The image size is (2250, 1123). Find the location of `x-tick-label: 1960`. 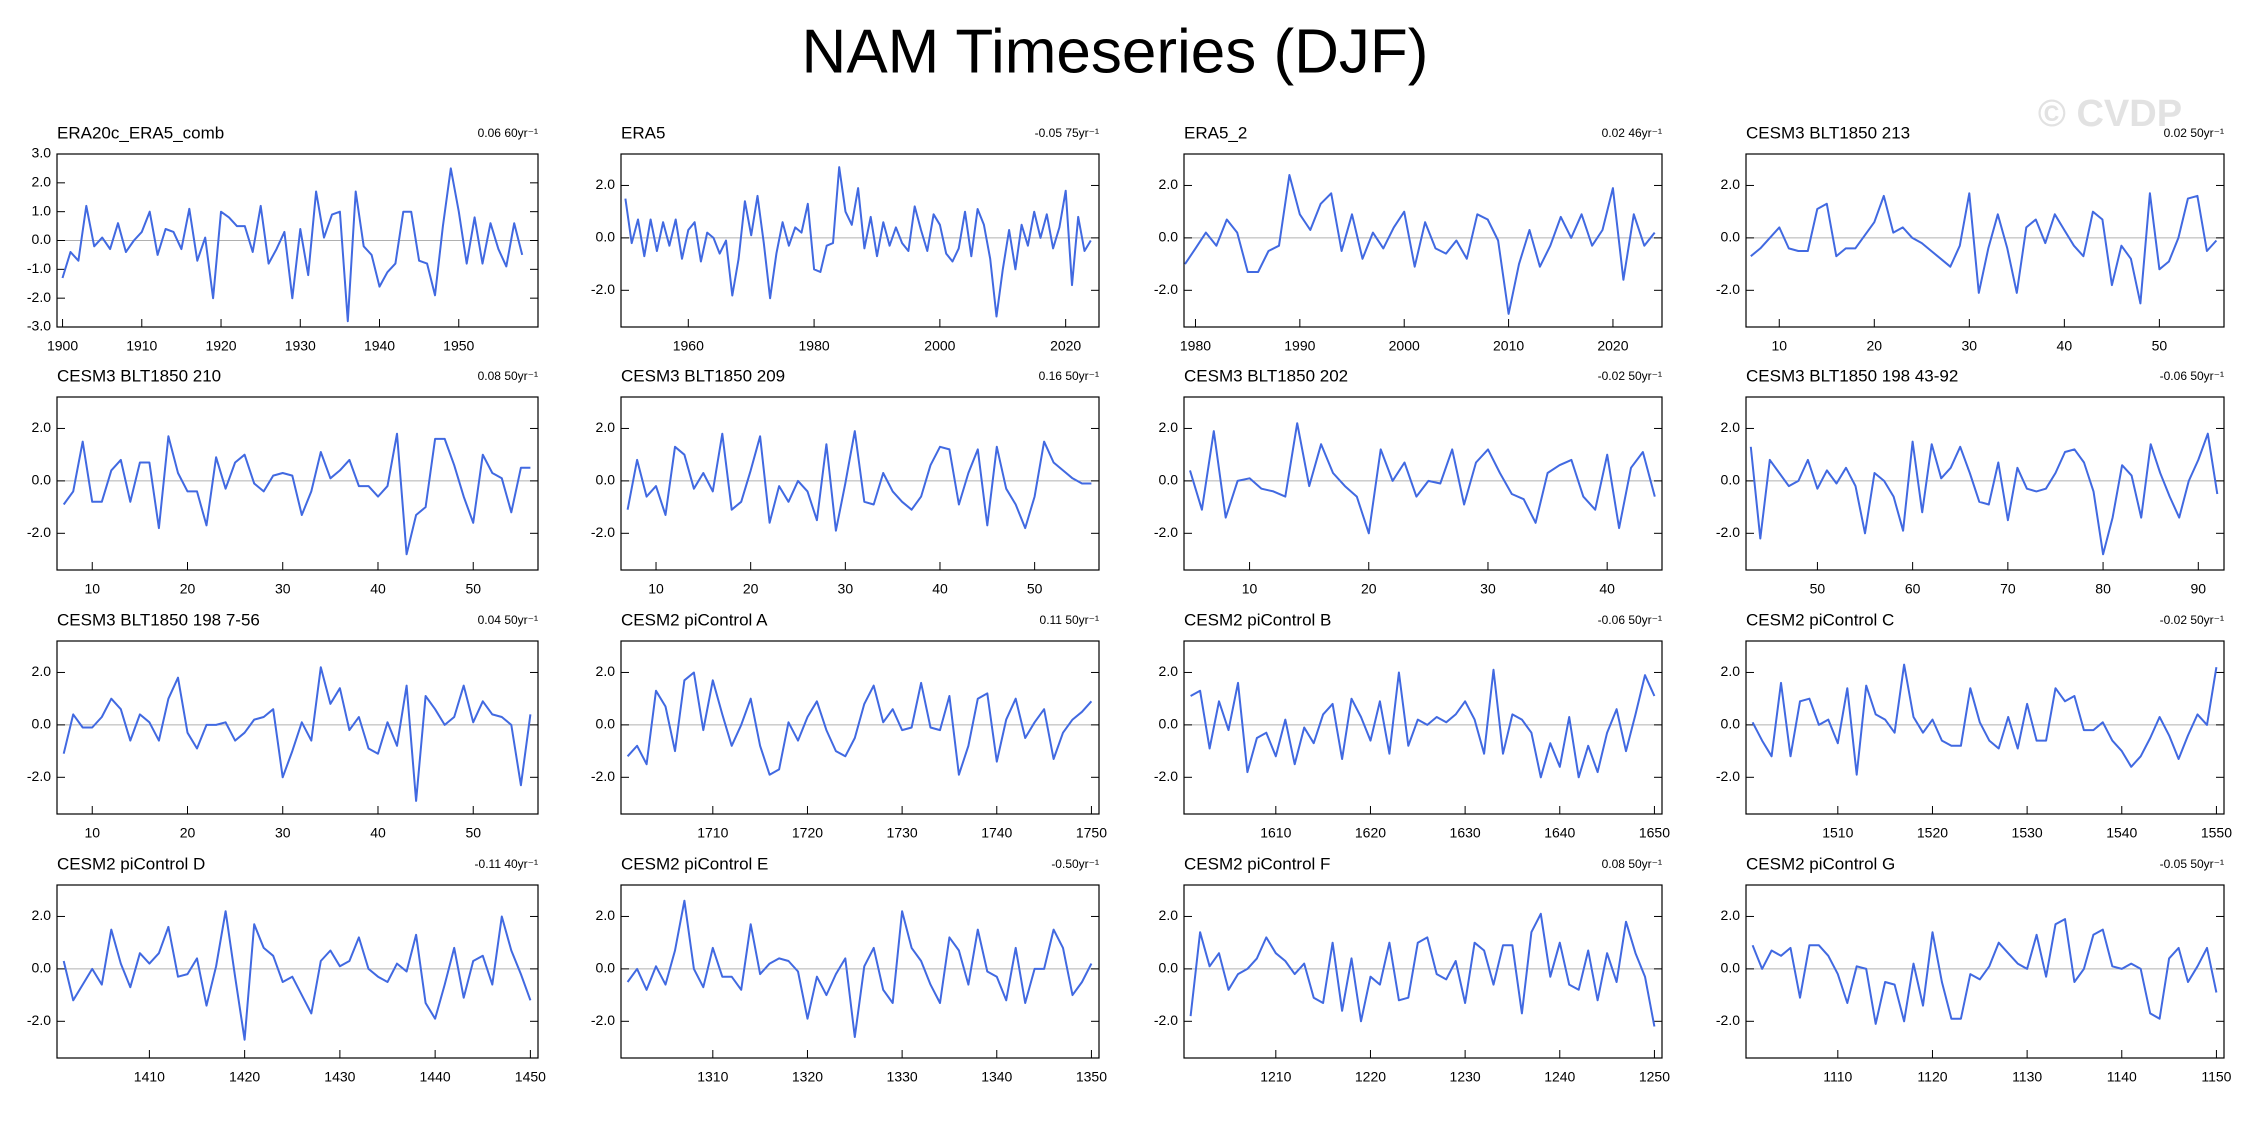

x-tick-label: 1960 is located at coordinates (688, 346).